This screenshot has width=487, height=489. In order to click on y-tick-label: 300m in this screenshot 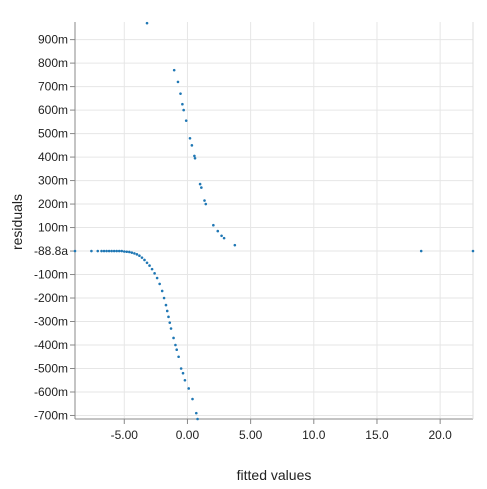, I will do `click(53, 181)`.